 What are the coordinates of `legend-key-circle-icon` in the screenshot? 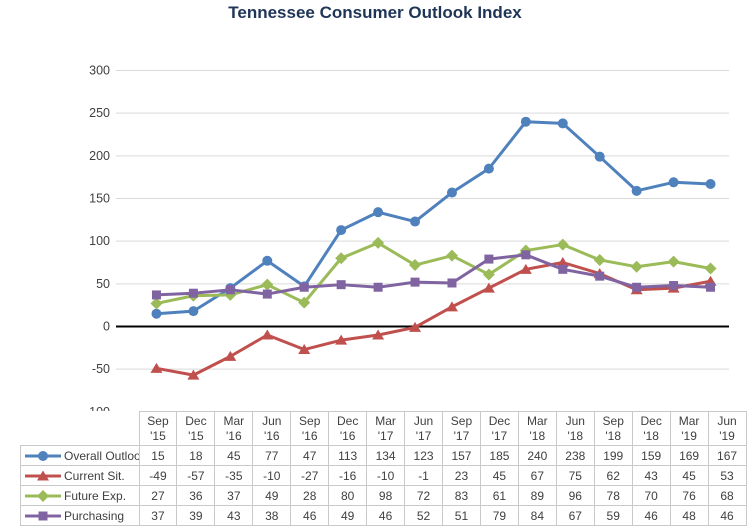 It's located at (43, 455).